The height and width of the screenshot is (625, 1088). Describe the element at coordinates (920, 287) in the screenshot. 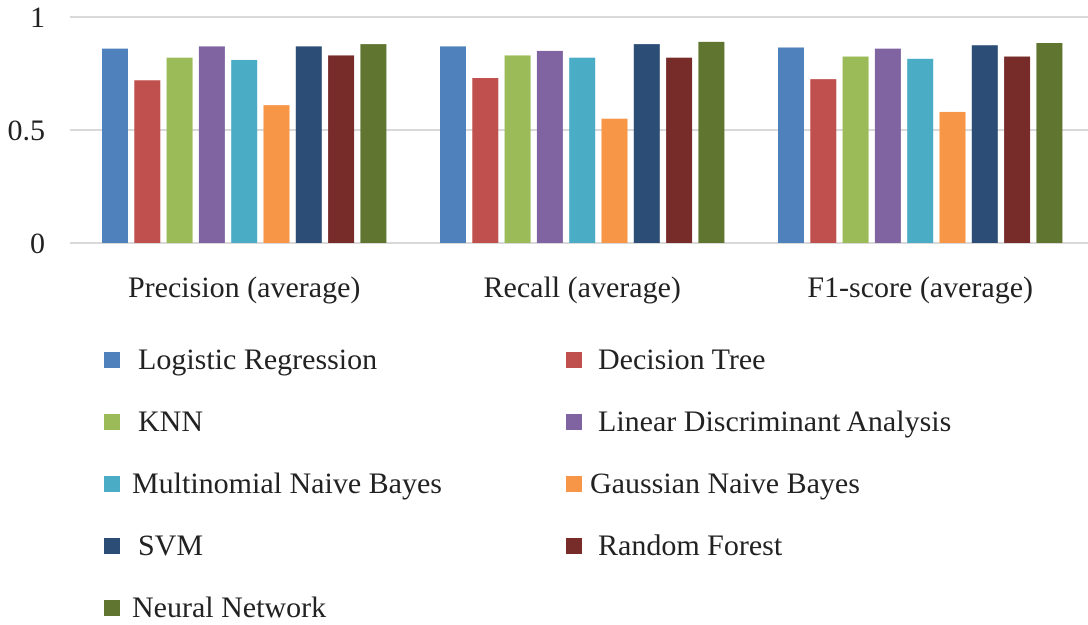

I see `category-label: F1-score (average)` at that location.